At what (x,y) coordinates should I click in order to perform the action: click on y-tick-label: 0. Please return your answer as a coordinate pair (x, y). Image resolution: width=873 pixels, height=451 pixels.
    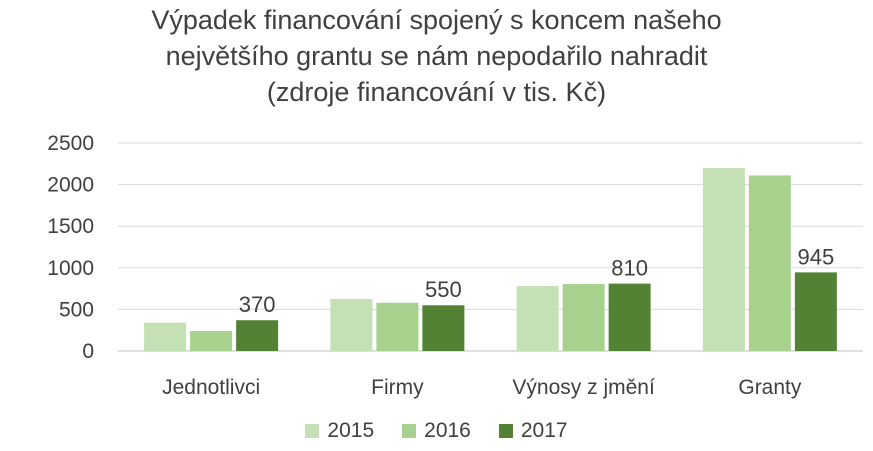
    Looking at the image, I should click on (88, 351).